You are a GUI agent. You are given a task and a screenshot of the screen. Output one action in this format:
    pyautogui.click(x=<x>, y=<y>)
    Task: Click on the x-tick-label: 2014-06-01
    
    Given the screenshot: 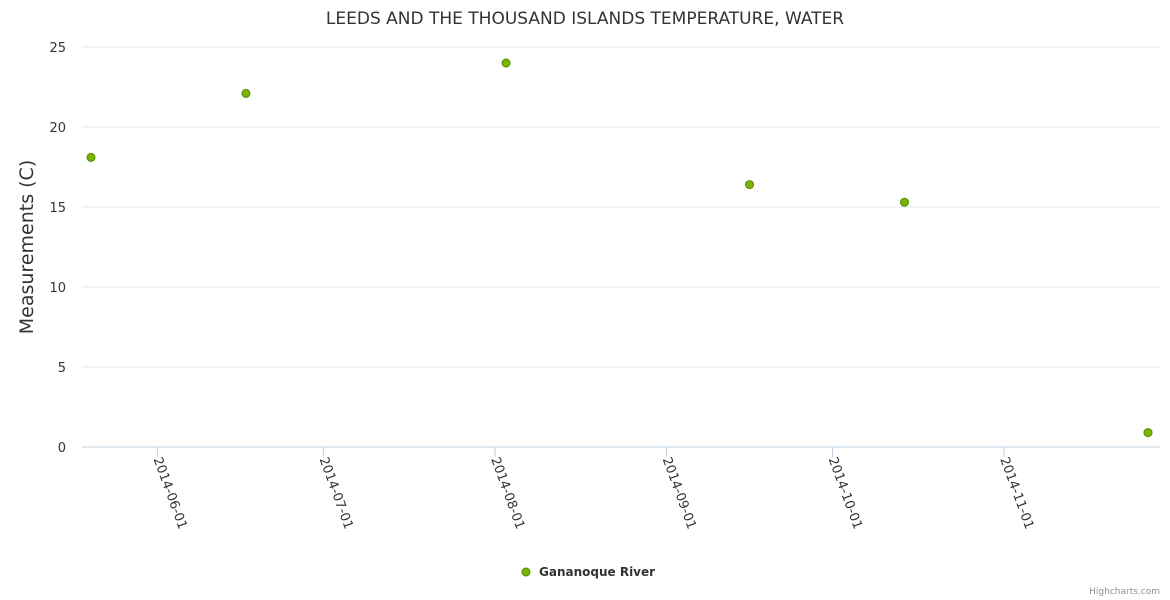 What is the action you would take?
    pyautogui.click(x=170, y=493)
    